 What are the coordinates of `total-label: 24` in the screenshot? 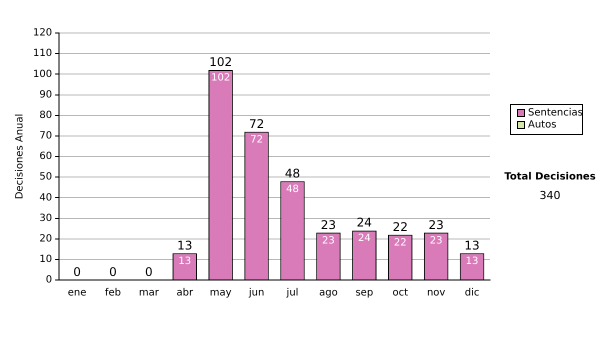 It's located at (364, 223).